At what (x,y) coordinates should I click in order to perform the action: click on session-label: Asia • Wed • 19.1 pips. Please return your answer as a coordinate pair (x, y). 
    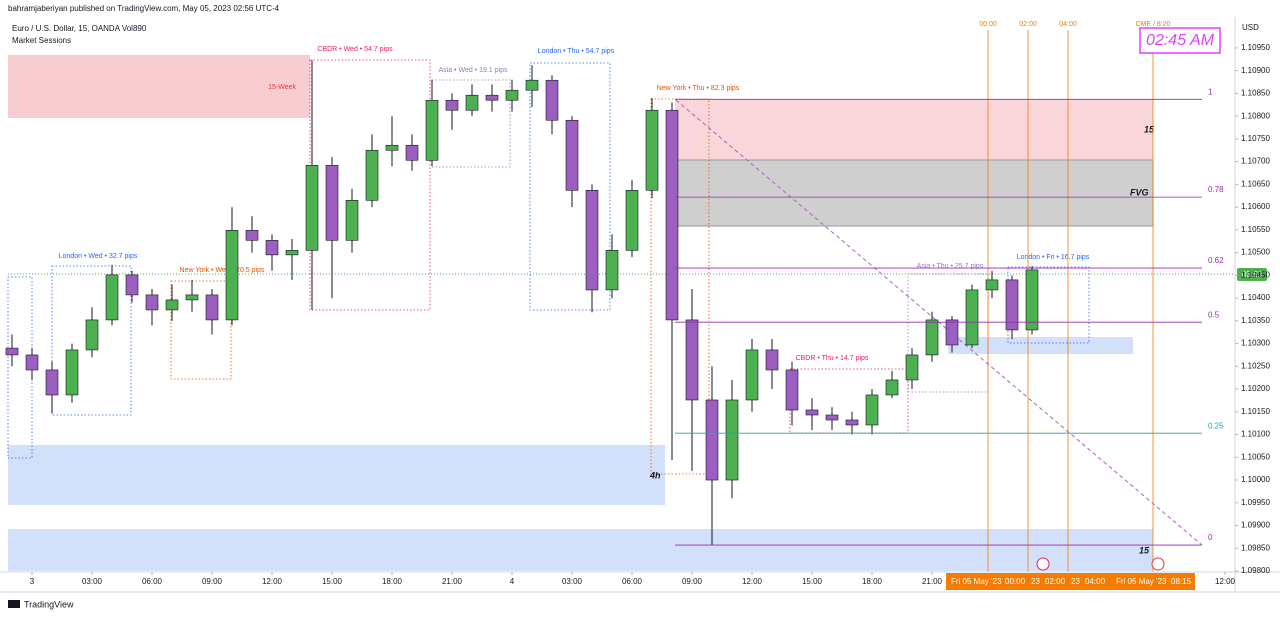
    Looking at the image, I should click on (473, 70).